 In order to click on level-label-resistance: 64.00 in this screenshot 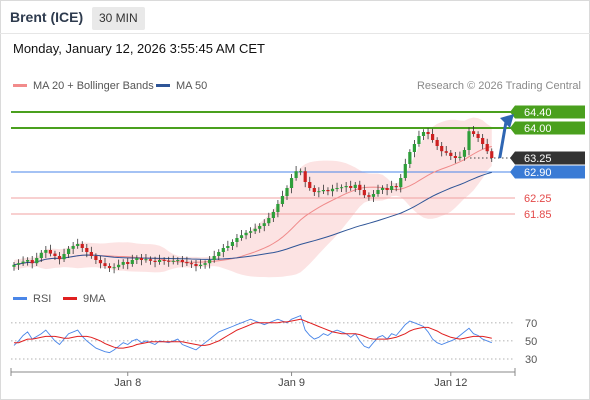, I will do `click(547, 128)`.